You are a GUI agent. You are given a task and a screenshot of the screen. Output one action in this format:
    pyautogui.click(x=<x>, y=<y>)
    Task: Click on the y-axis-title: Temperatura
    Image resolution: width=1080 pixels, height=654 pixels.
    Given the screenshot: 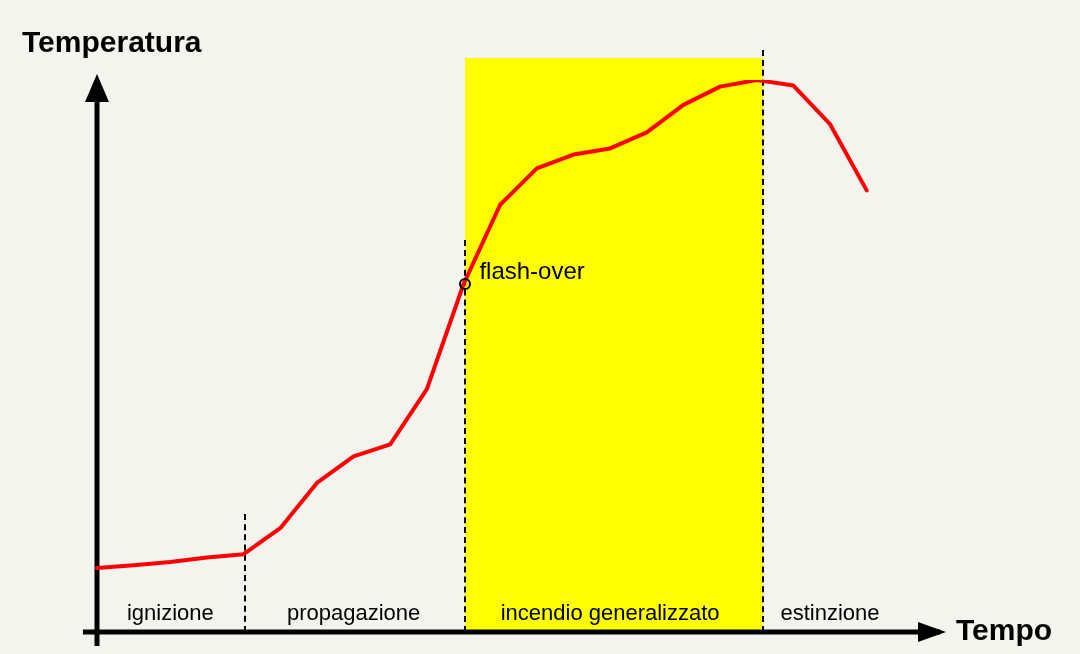 What is the action you would take?
    pyautogui.click(x=112, y=42)
    